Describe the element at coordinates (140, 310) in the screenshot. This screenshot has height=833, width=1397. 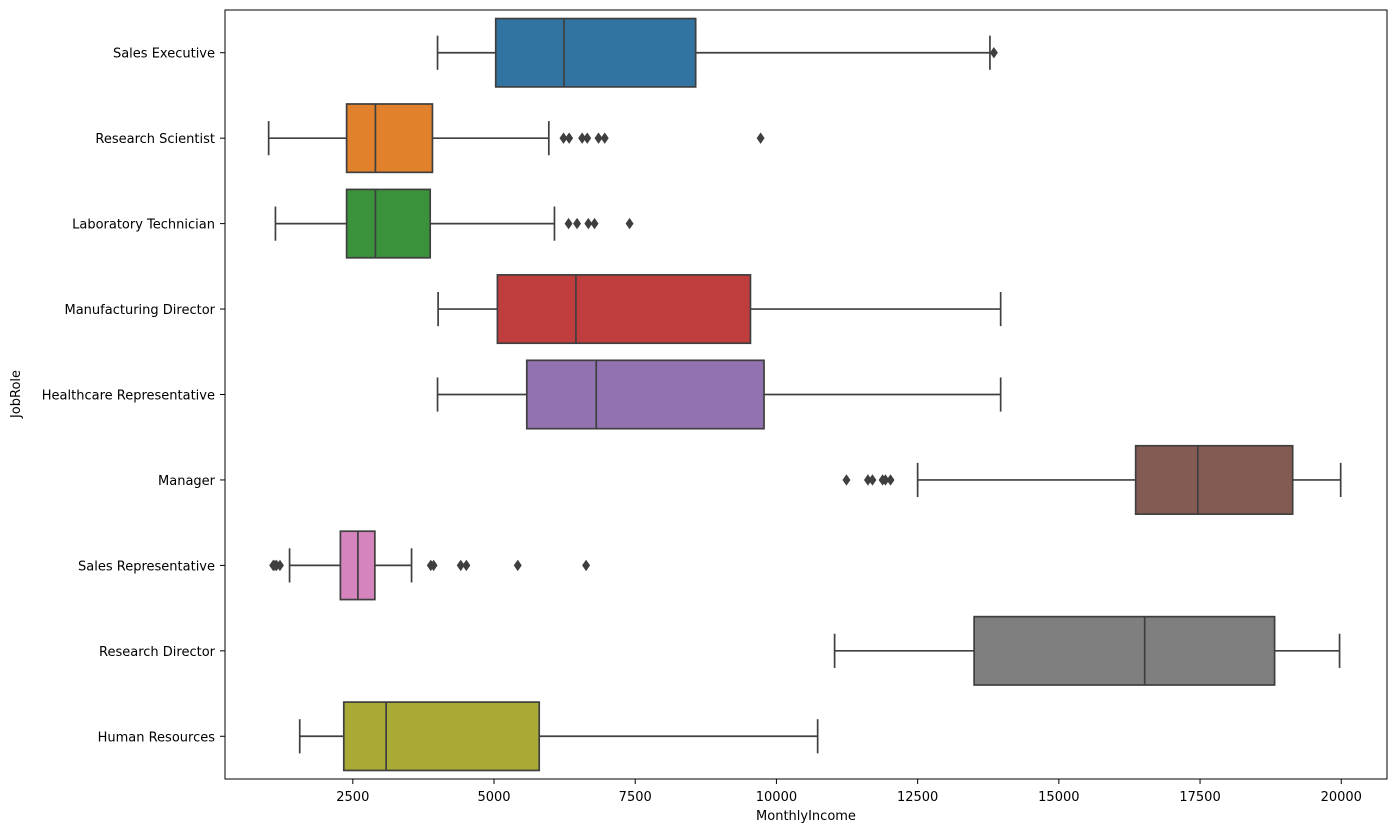
I see `y-tick-label: Manufacturing Director` at that location.